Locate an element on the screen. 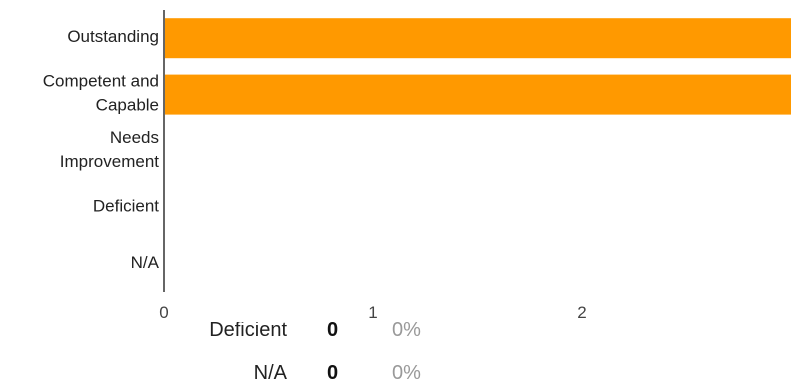  y-tick-label: Outstanding is located at coordinates (113, 37).